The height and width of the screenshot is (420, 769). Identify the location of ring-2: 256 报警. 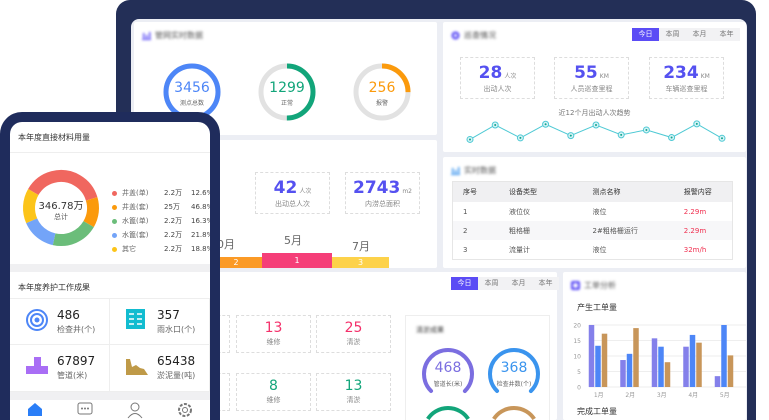
(382, 92).